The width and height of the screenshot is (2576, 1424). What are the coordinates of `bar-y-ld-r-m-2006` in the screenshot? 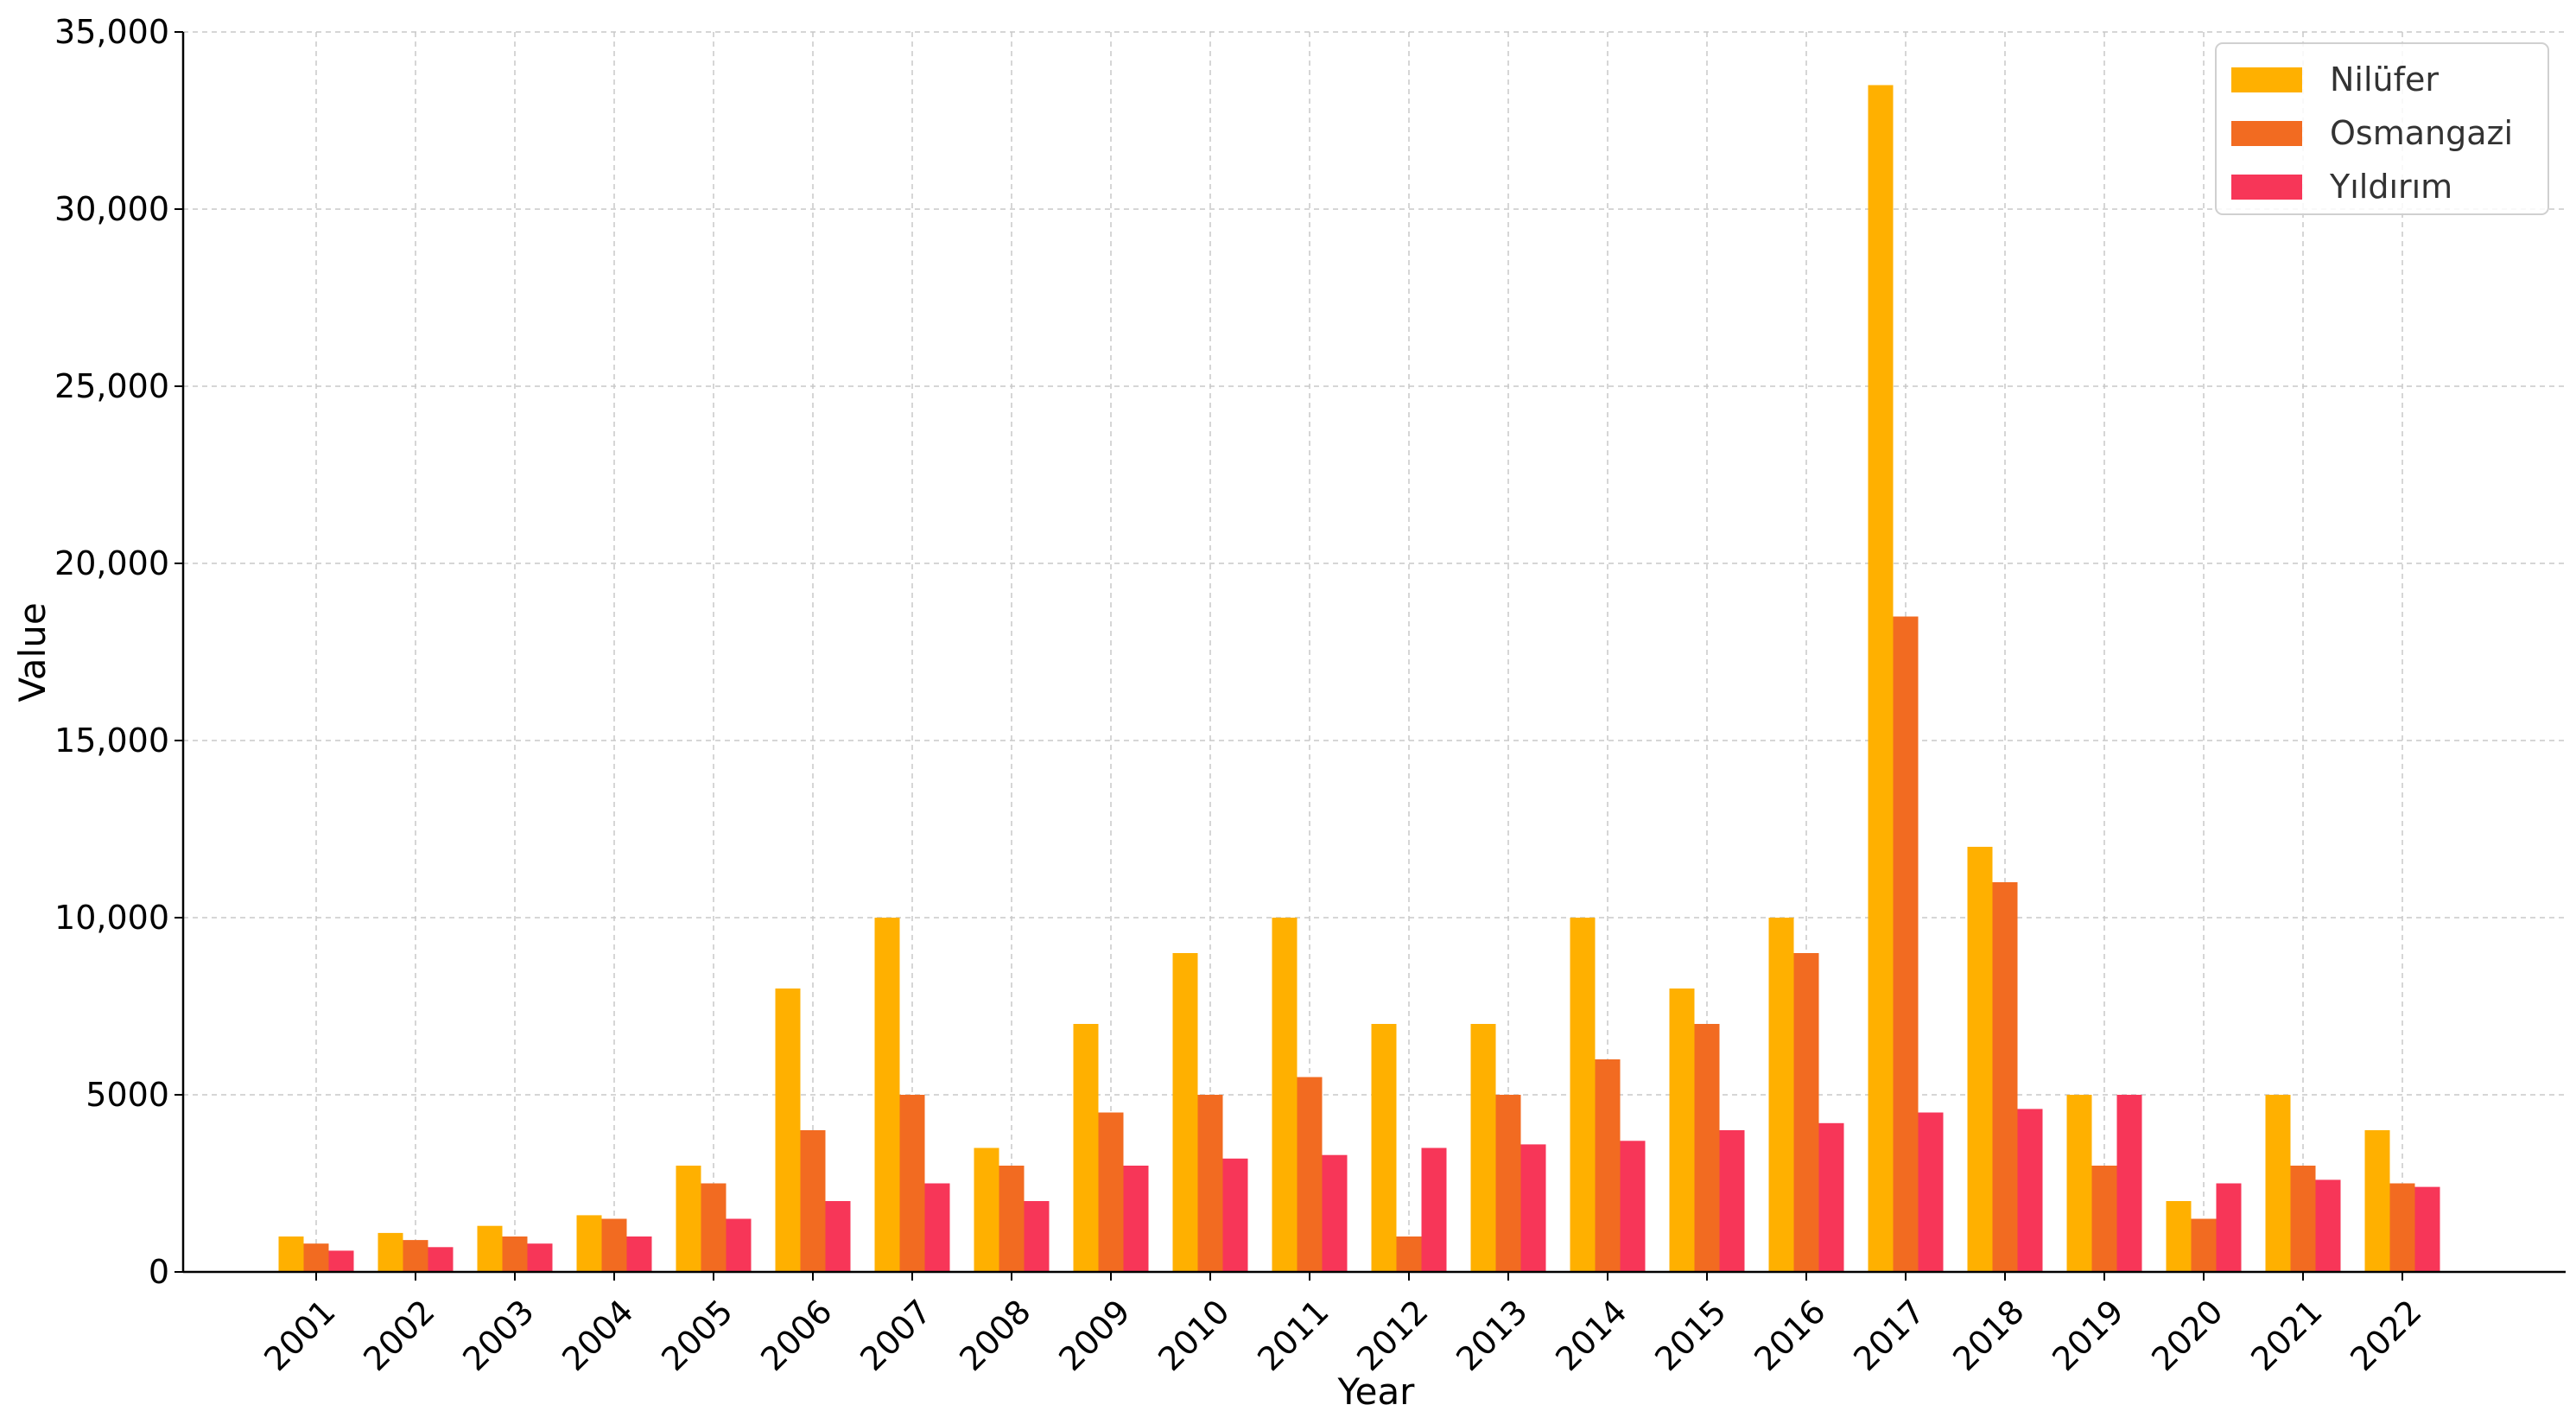 It's located at (838, 1236).